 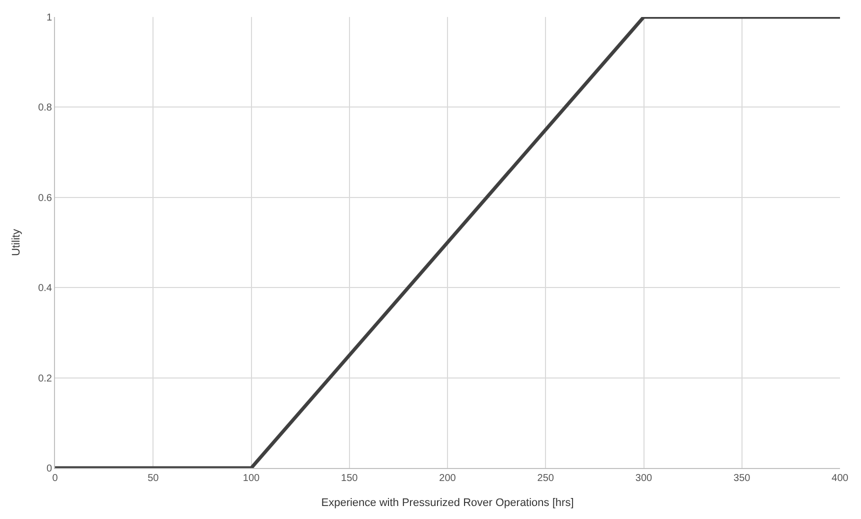 What do you see at coordinates (644, 478) in the screenshot?
I see `x-tick-label: 300` at bounding box center [644, 478].